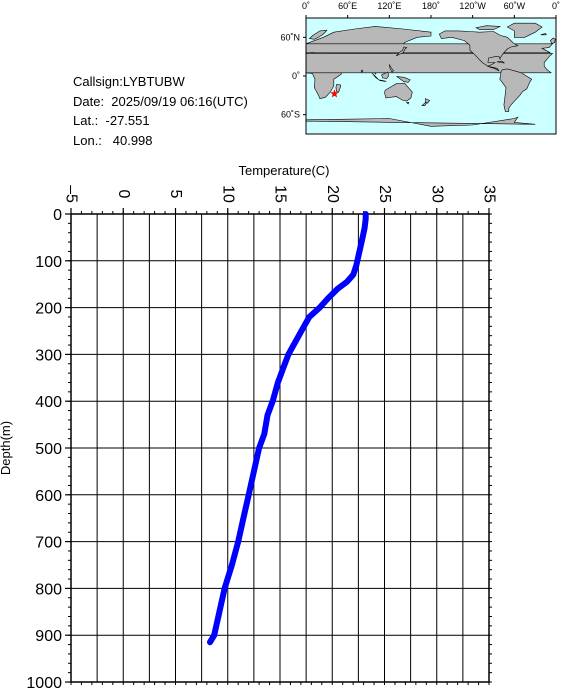 The height and width of the screenshot is (690, 564). I want to click on x-tick-label: 5, so click(175, 194).